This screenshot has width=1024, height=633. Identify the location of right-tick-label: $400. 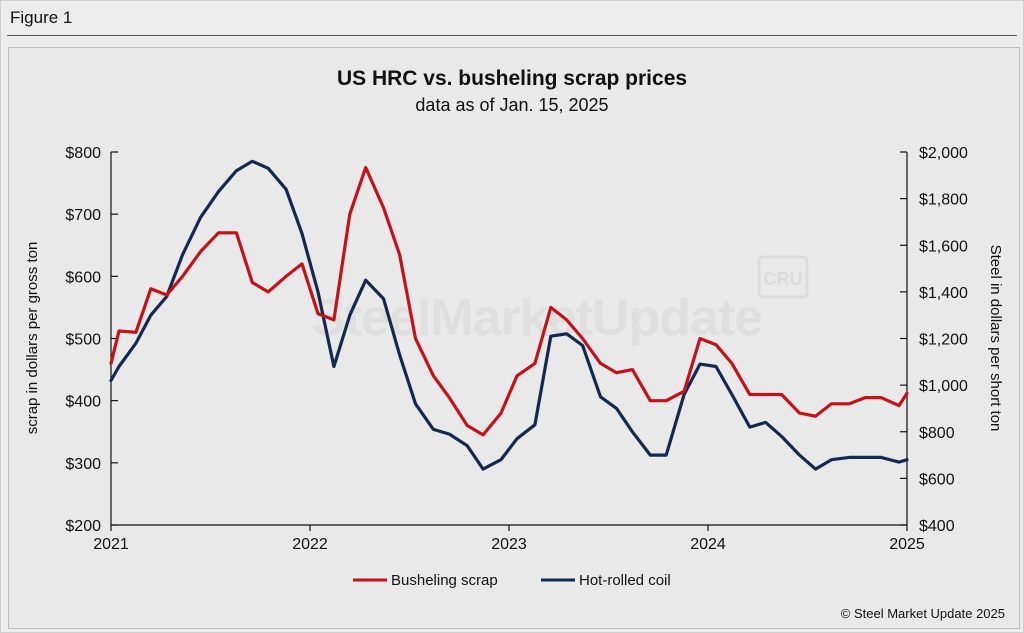
(937, 526).